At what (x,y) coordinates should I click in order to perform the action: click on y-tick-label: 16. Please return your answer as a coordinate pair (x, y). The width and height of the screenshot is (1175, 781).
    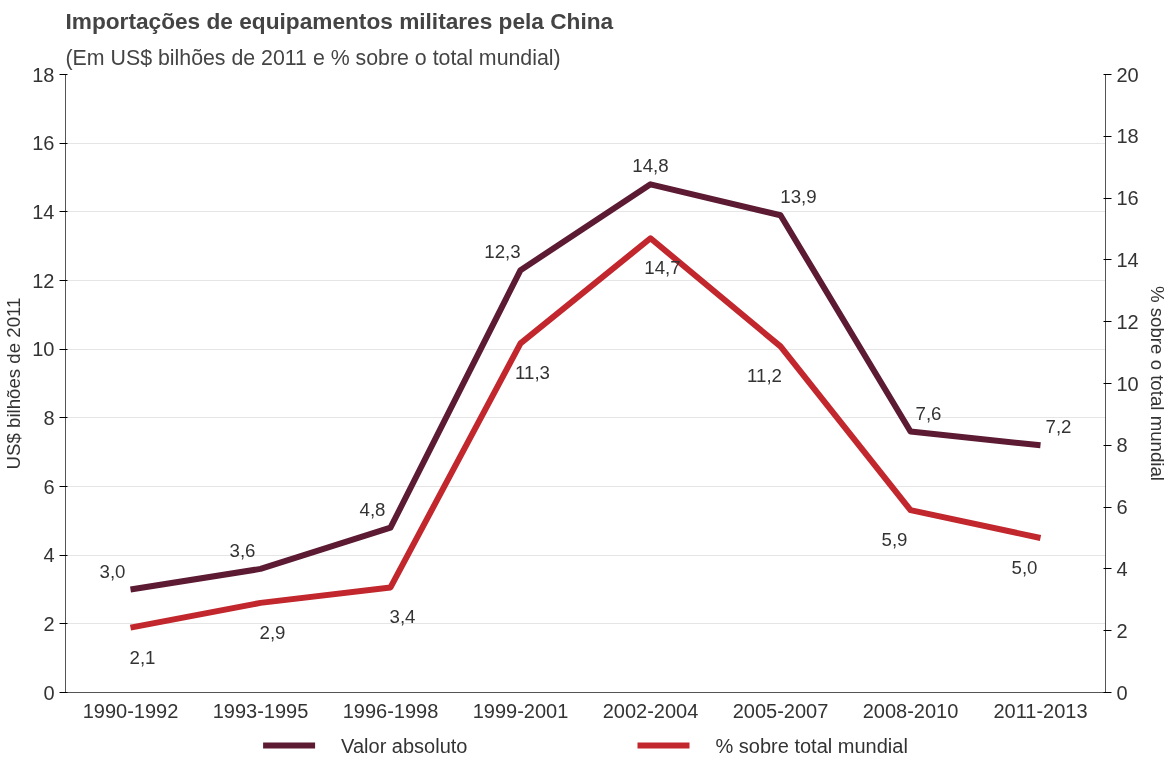
    Looking at the image, I should click on (43, 143).